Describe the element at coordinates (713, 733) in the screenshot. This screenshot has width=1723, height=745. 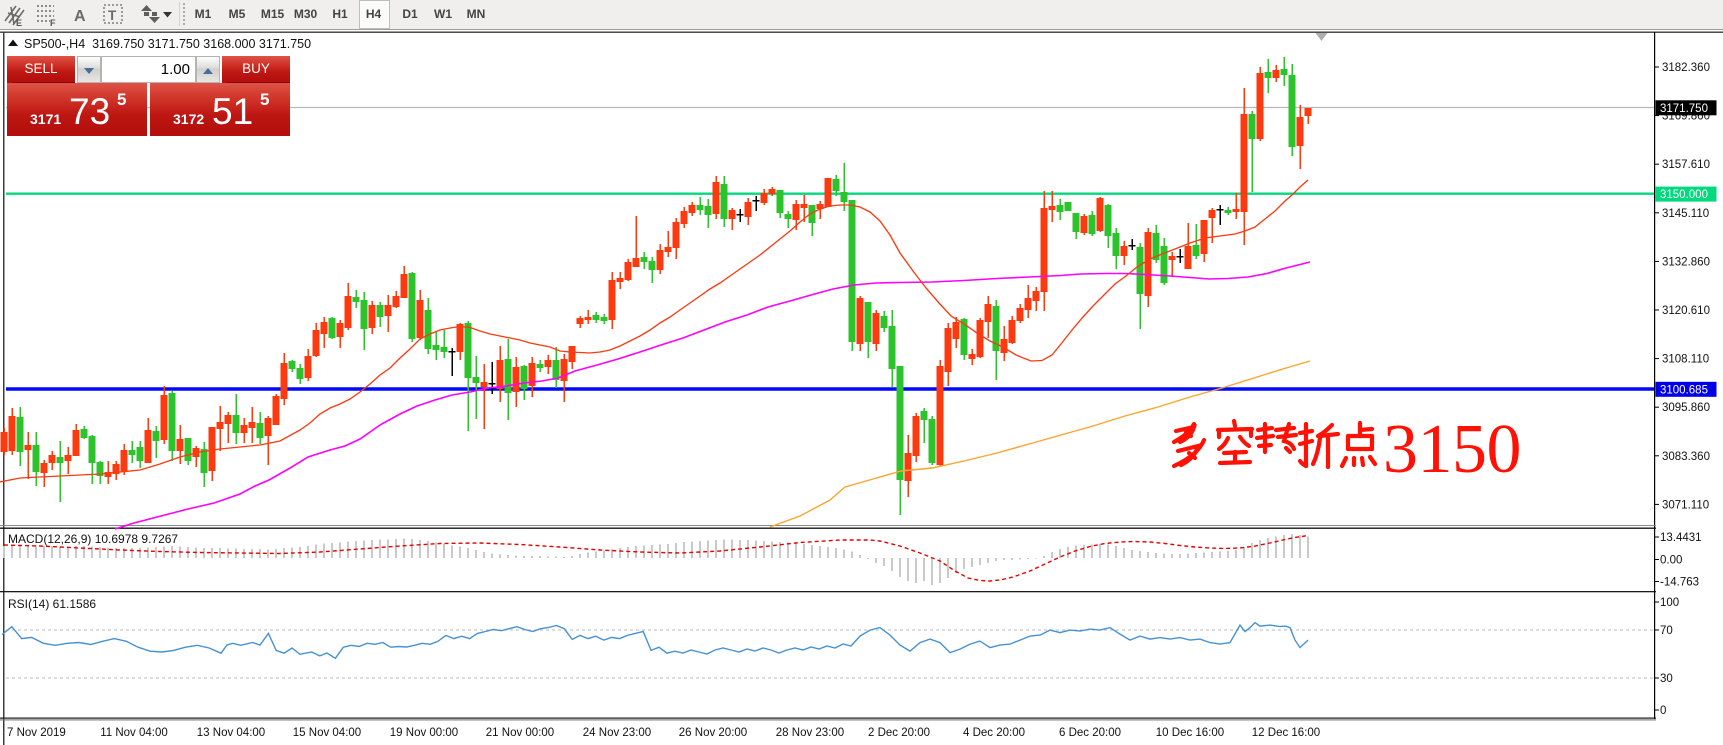
I see `svg-text: 26 Nov 20:00` at that location.